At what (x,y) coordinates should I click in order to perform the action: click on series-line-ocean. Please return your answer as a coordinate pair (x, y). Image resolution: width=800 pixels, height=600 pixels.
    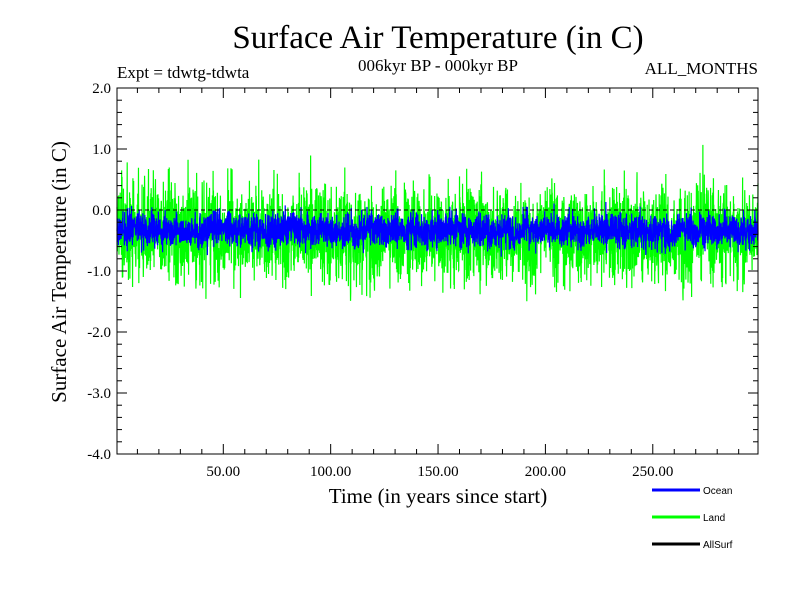
    Looking at the image, I should click on (437, 229).